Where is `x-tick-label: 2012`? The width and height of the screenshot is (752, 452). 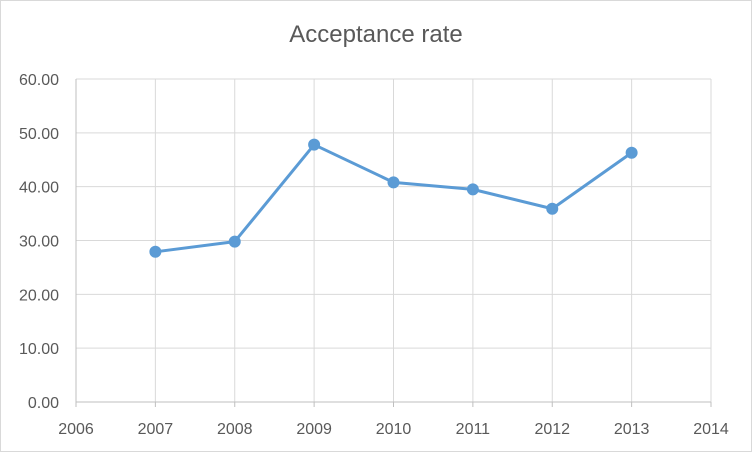
x-tick-label: 2012 is located at coordinates (552, 429).